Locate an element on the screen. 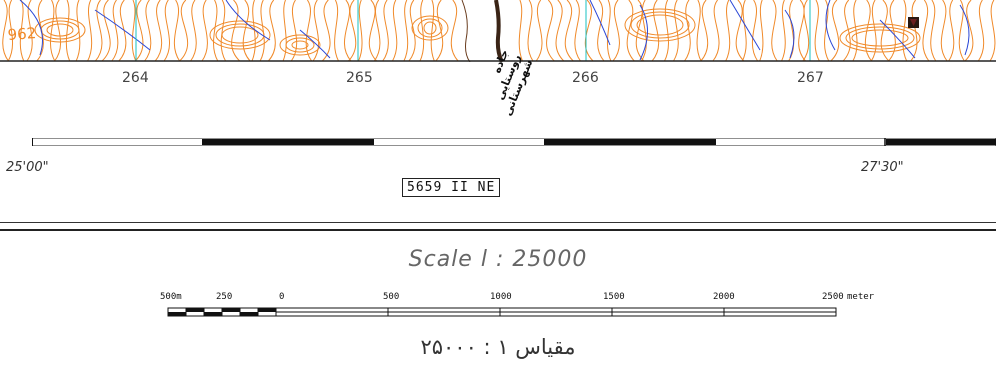 This screenshot has width=996, height=369. scale-tick-label: 2500 is located at coordinates (833, 297).